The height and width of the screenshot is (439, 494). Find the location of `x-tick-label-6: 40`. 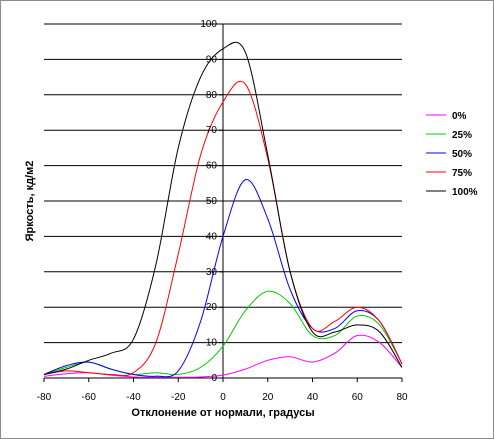

x-tick-label-6: 40 is located at coordinates (313, 397).